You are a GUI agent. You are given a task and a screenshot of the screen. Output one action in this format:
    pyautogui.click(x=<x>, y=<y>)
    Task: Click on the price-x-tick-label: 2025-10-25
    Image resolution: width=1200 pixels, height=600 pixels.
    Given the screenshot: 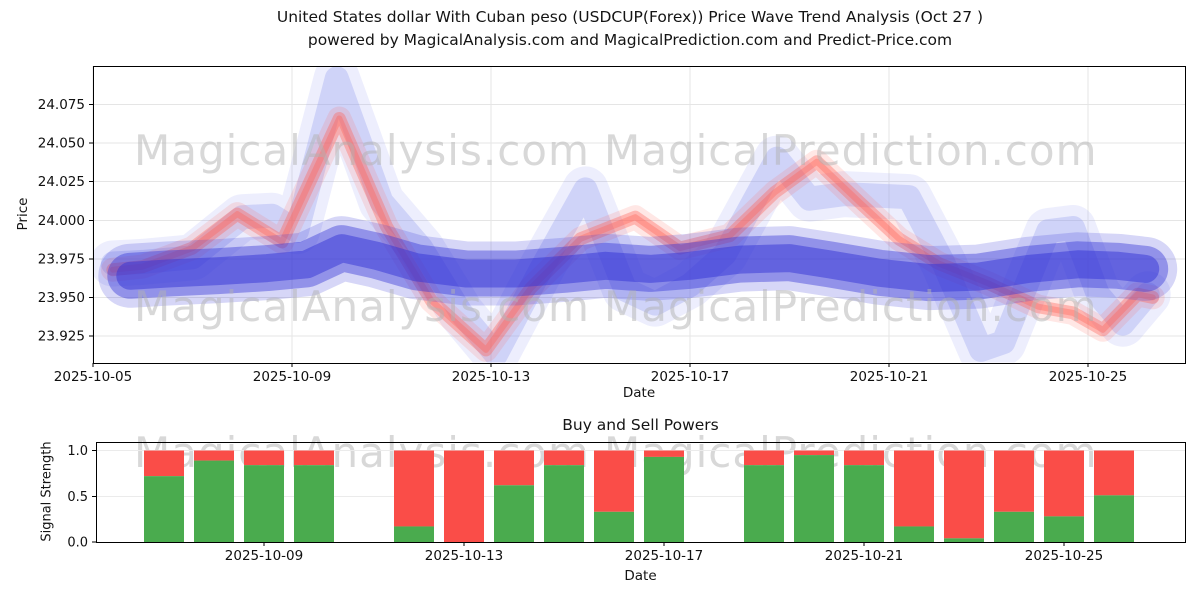 What is the action you would take?
    pyautogui.click(x=1088, y=377)
    